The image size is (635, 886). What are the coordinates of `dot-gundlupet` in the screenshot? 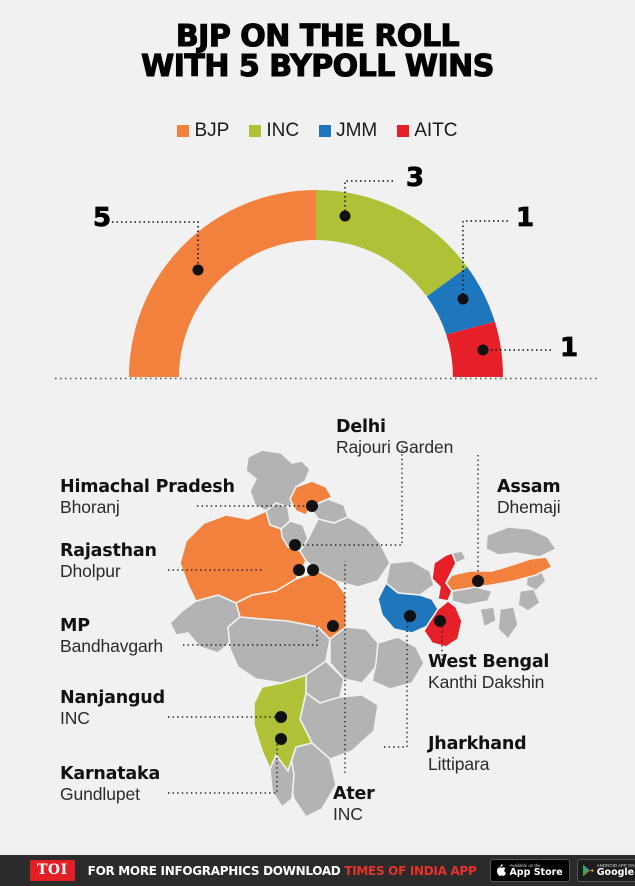 It's located at (281, 739).